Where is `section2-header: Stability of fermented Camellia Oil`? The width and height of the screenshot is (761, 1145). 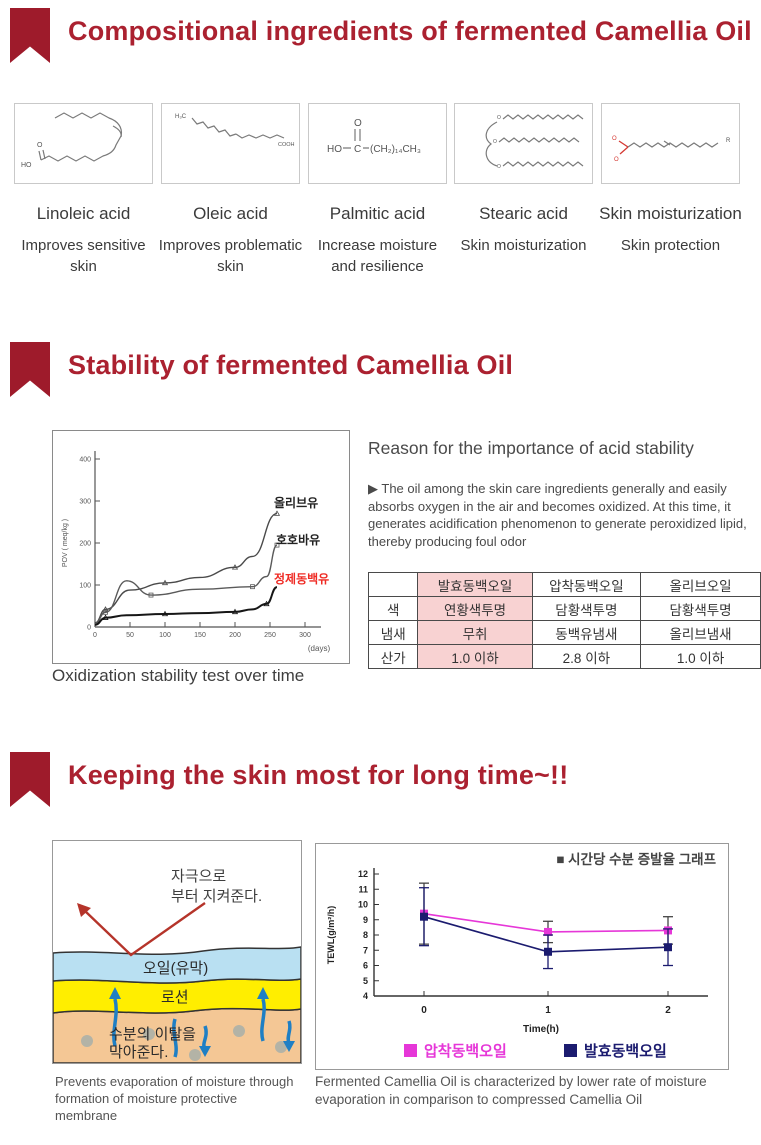 section2-header: Stability of fermented Camellia Oil is located at coordinates (261, 369).